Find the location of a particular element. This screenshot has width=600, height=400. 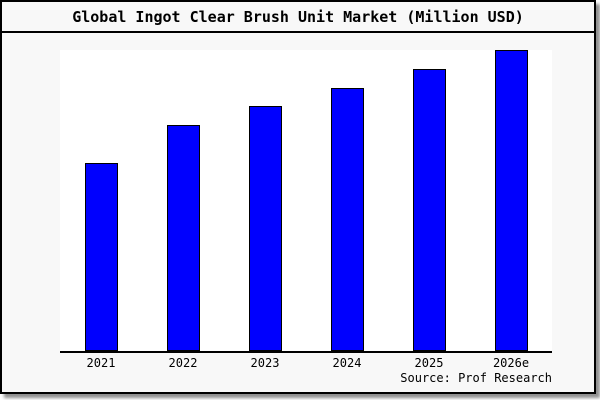

x-tick-label-2021: 2021 is located at coordinates (101, 363).